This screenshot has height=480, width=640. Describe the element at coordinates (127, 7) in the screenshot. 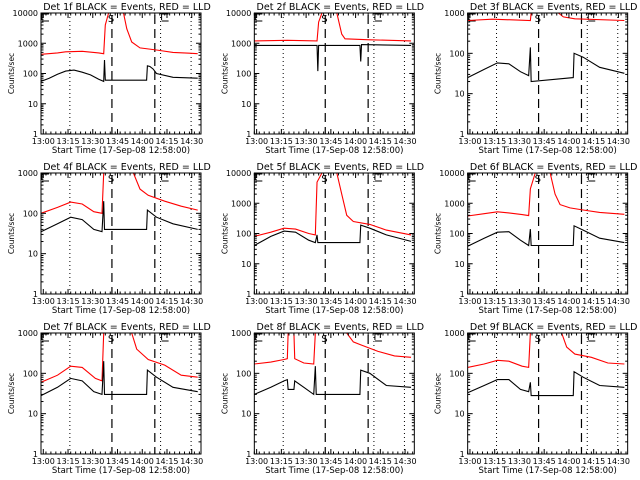

I see `chart-title: Det 1f BLACK = Events, RED = LLD` at that location.